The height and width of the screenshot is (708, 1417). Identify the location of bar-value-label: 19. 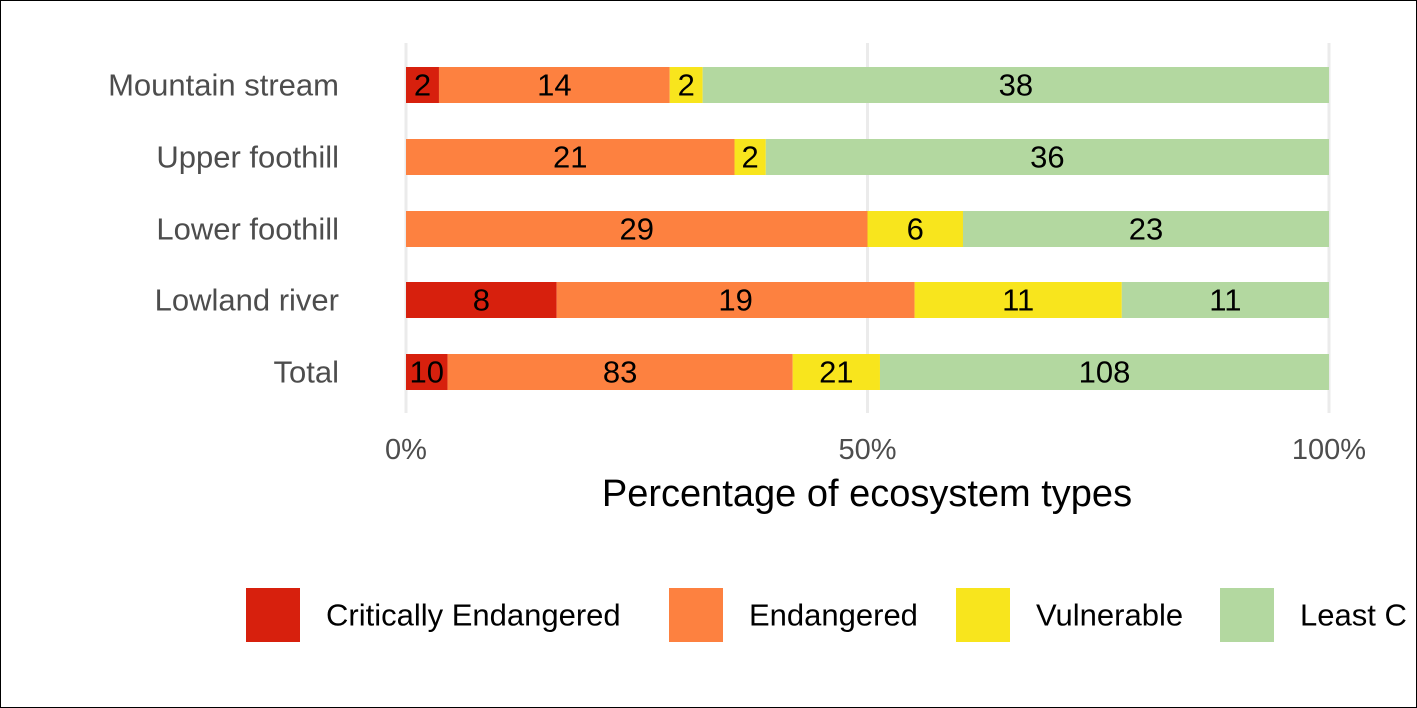
(735, 300).